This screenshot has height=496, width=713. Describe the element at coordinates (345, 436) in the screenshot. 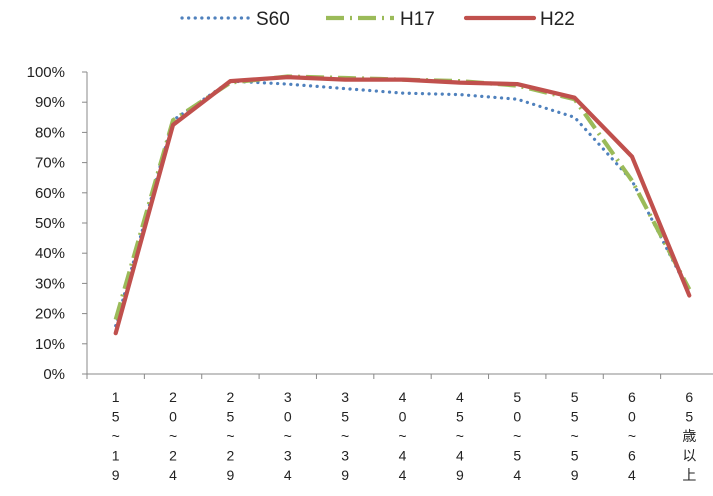

I see `x-tick-label: 3 5 ~3 9` at that location.